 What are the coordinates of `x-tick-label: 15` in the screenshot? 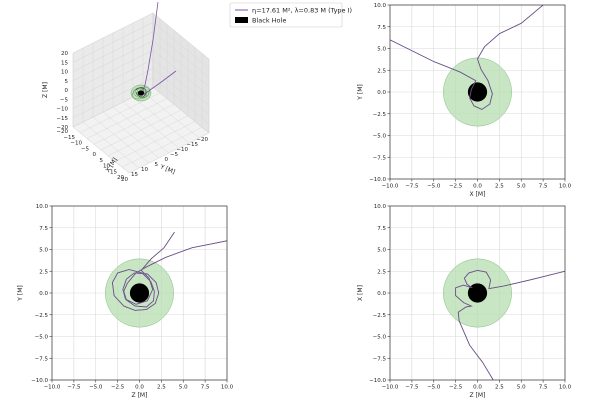 It's located at (113, 172).